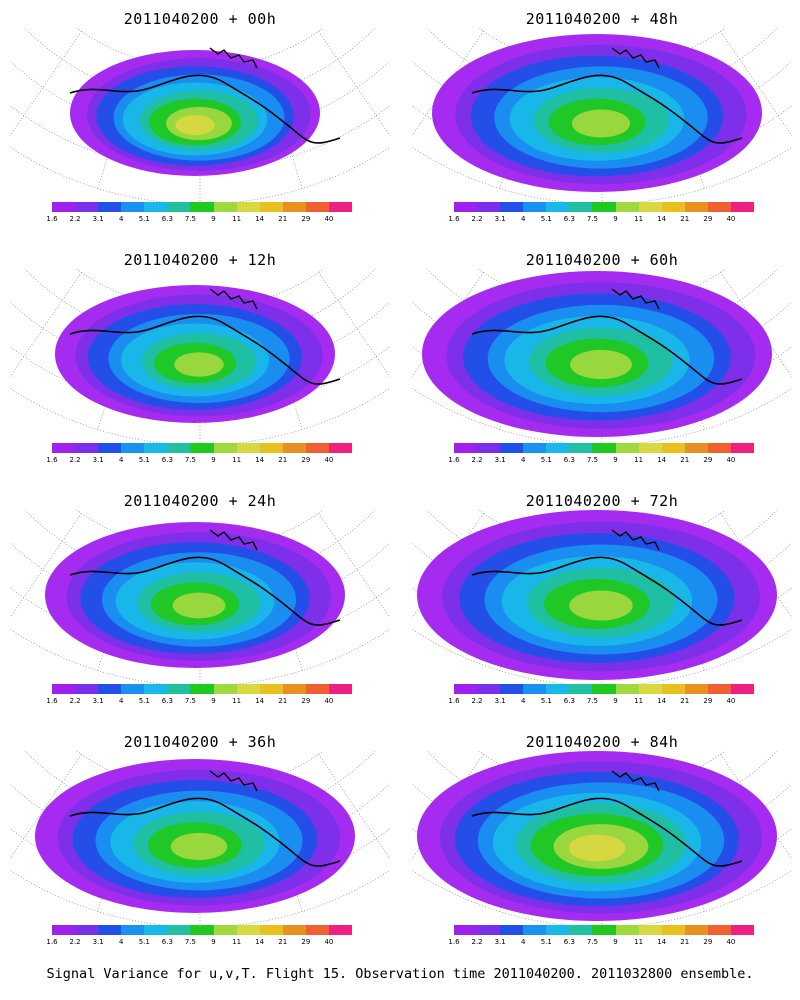 The height and width of the screenshot is (1000, 800). What do you see at coordinates (200, 501) in the screenshot?
I see `panel-title: 2011040200 + 24h` at bounding box center [200, 501].